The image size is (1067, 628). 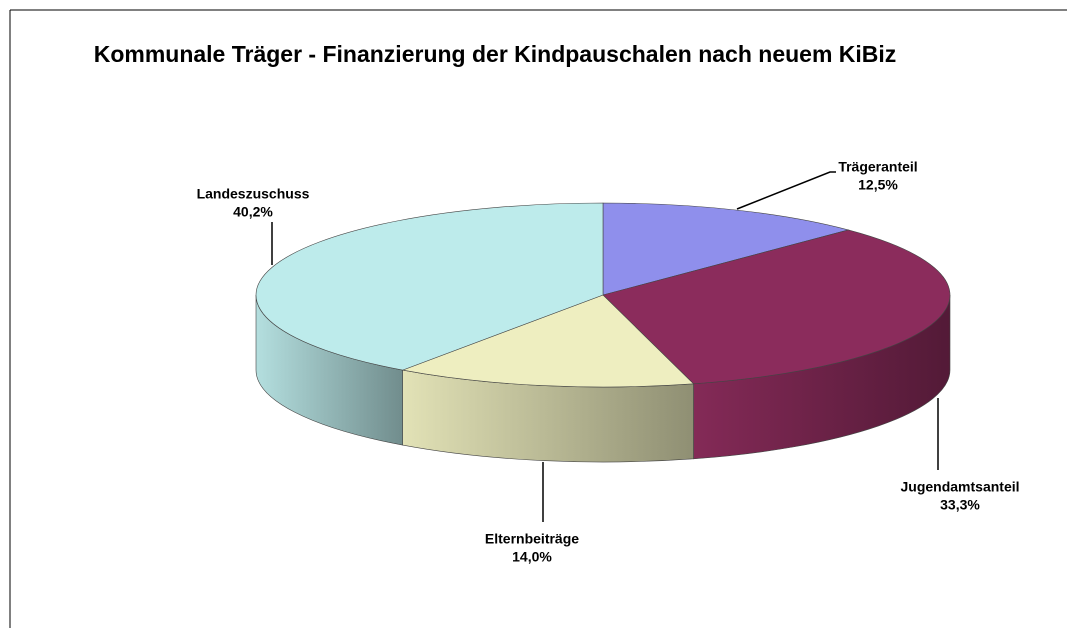 I want to click on slice-value-label: 40,2%, so click(x=253, y=212).